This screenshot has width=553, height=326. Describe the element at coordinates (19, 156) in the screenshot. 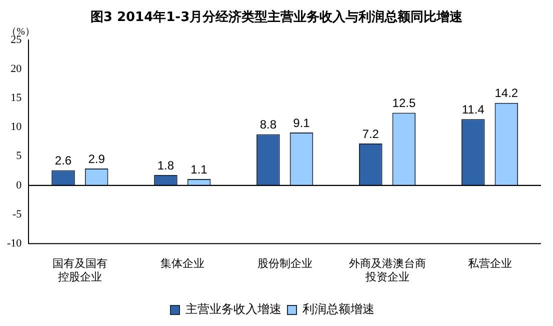

I see `y-tick-label: 5` at that location.